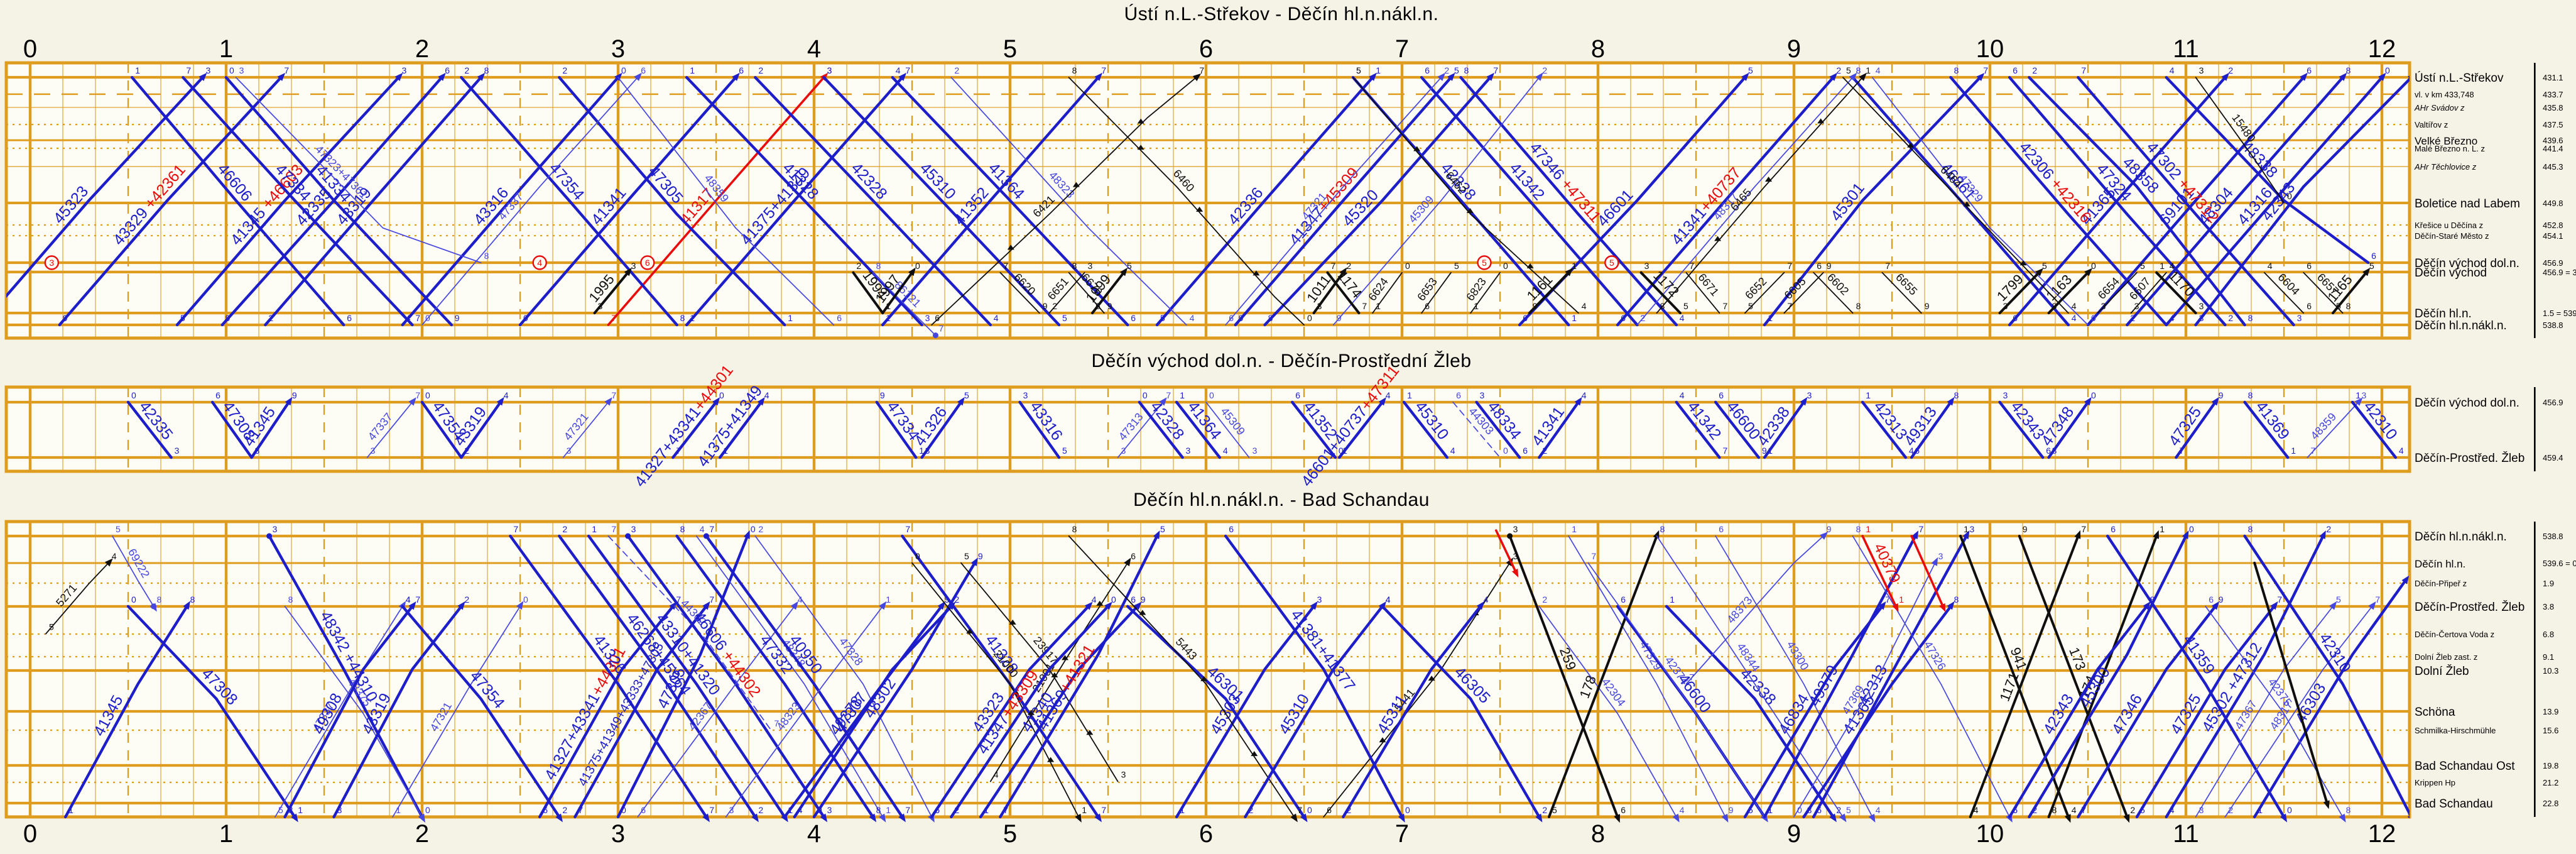 The image size is (2576, 854). Describe the element at coordinates (2548, 606) in the screenshot. I see `station-km: 3.8` at that location.